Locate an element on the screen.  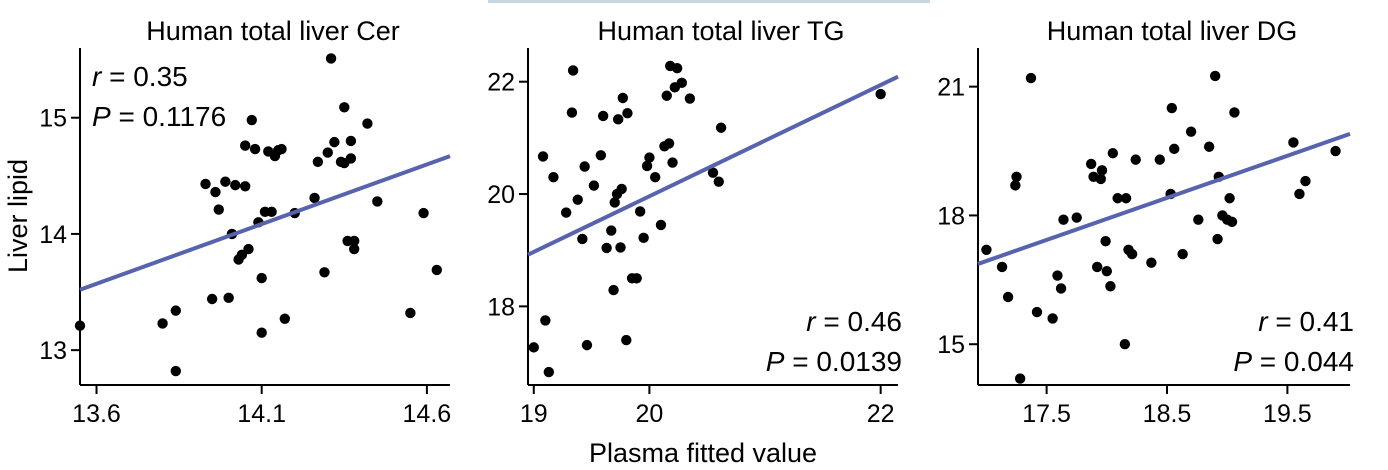
r-value: = 0.46 is located at coordinates (859, 321).